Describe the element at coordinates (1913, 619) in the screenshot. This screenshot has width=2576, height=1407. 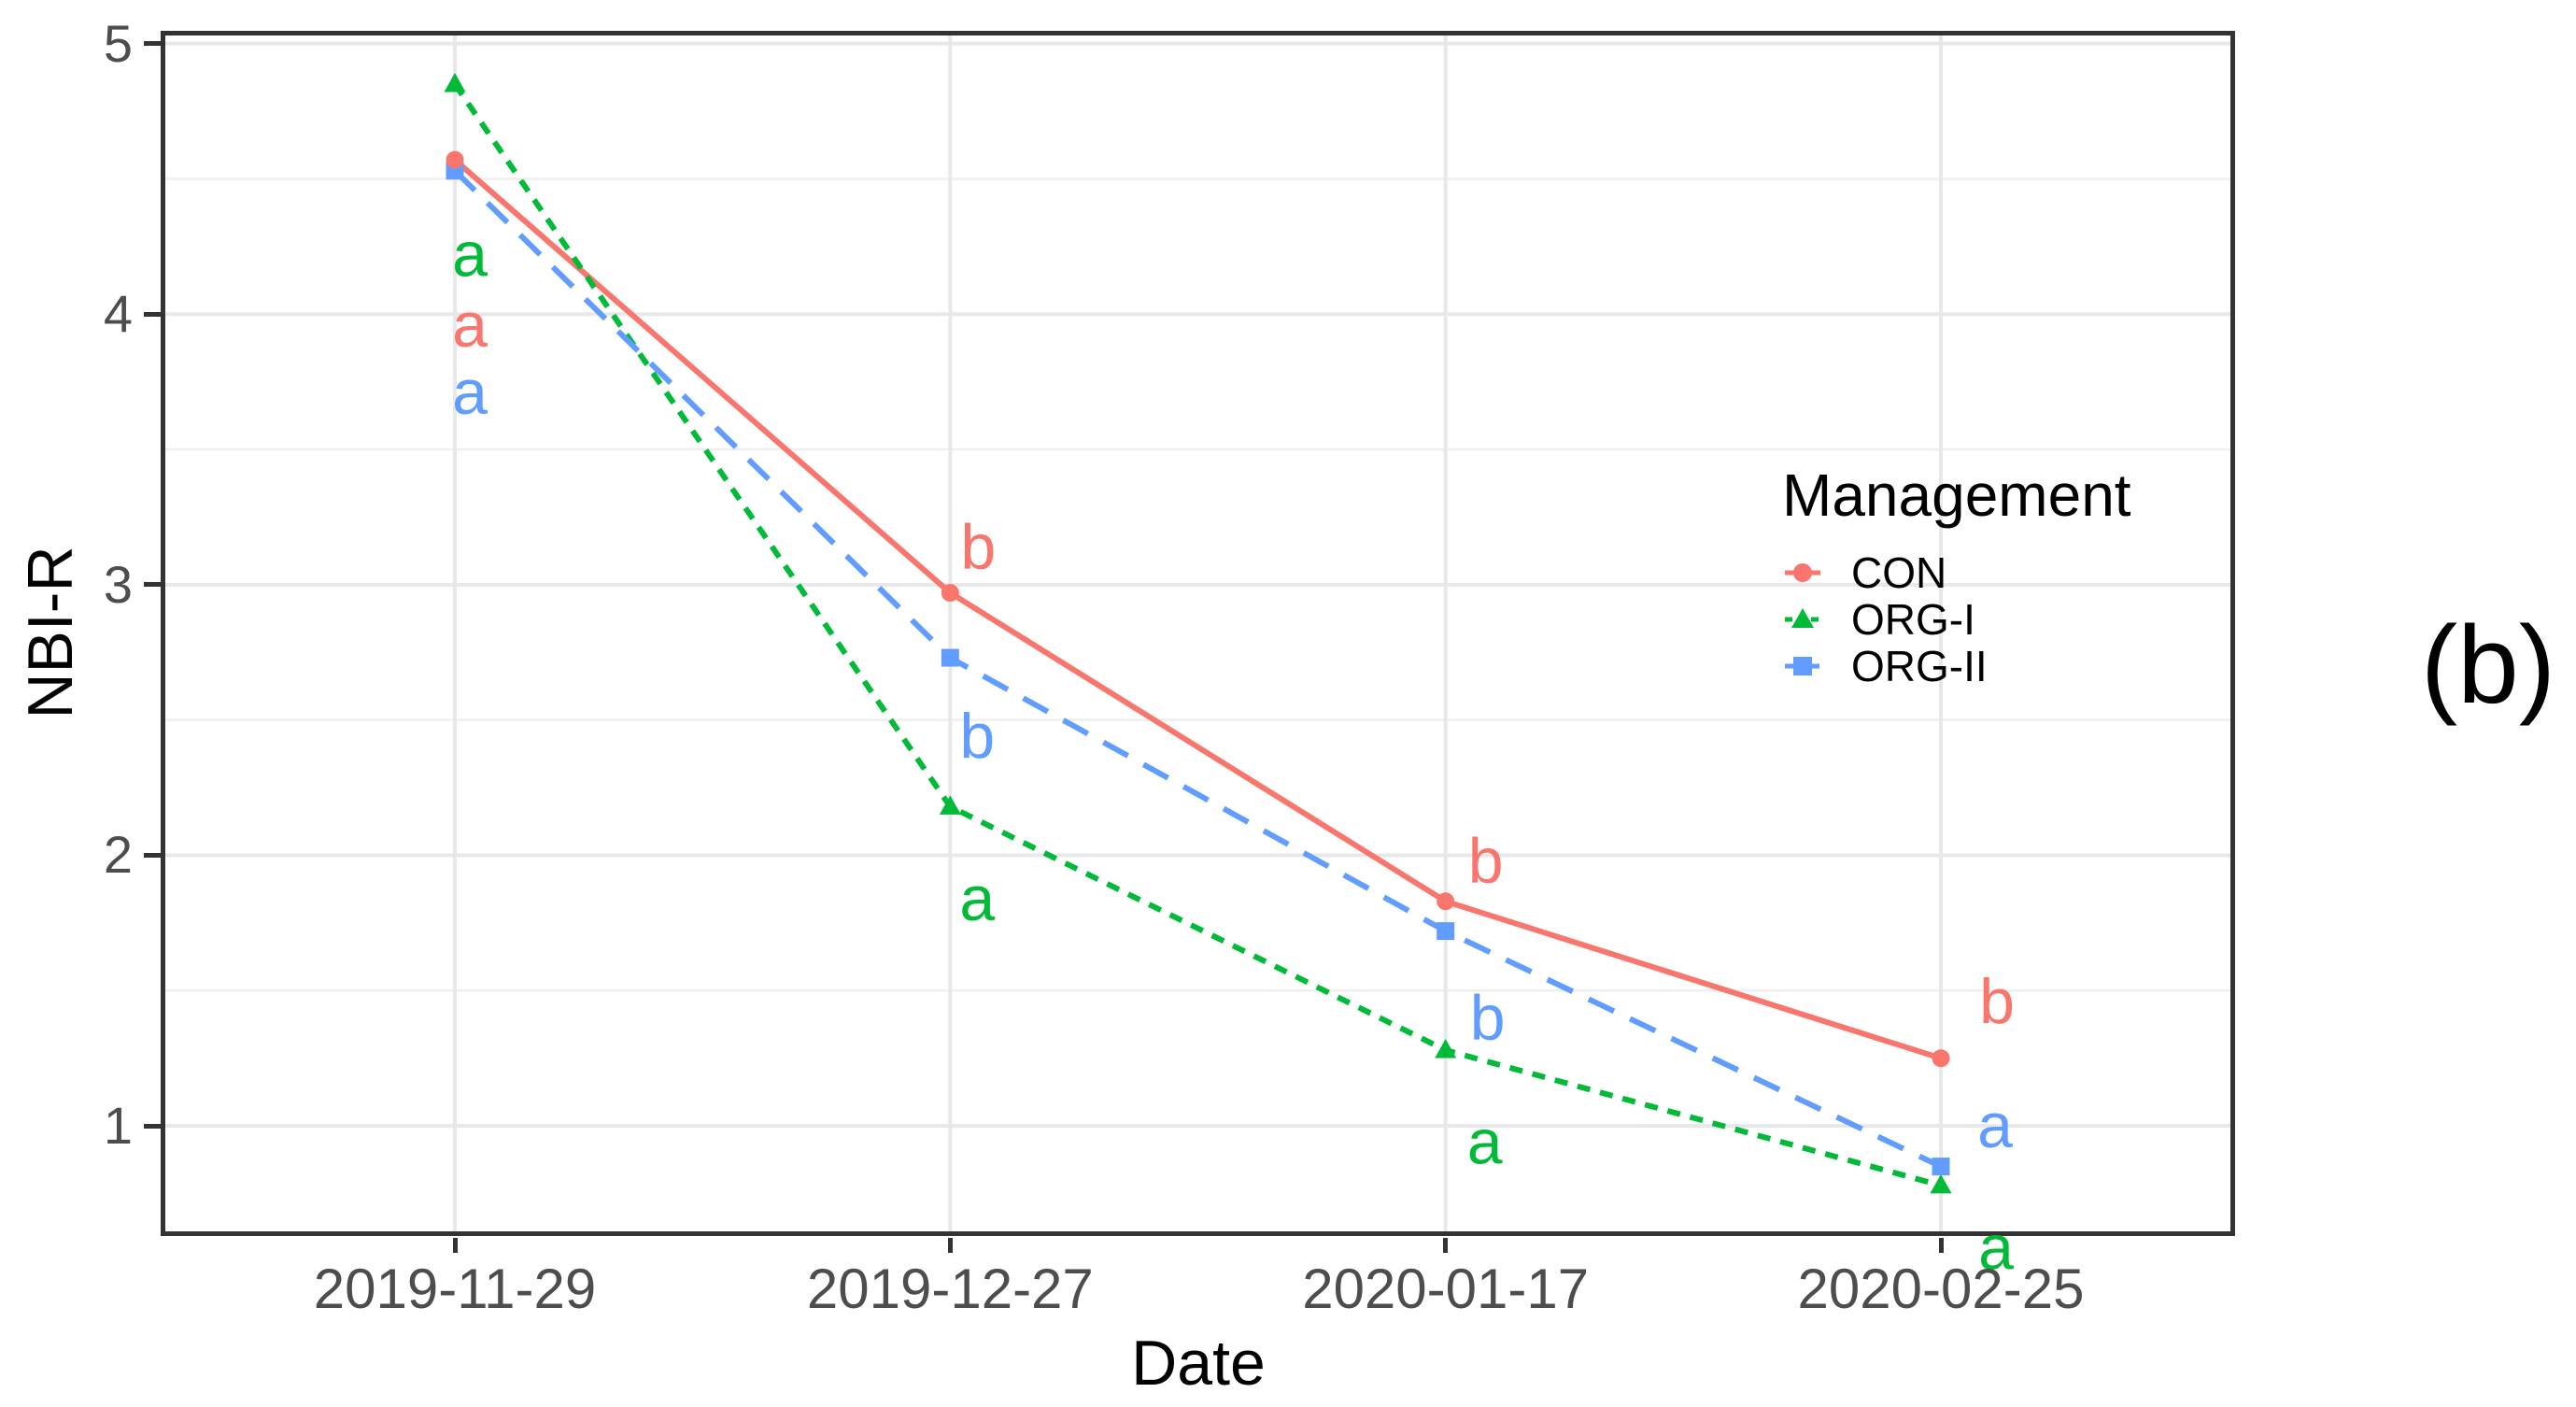
I see `legend-label: ORG-I` at that location.